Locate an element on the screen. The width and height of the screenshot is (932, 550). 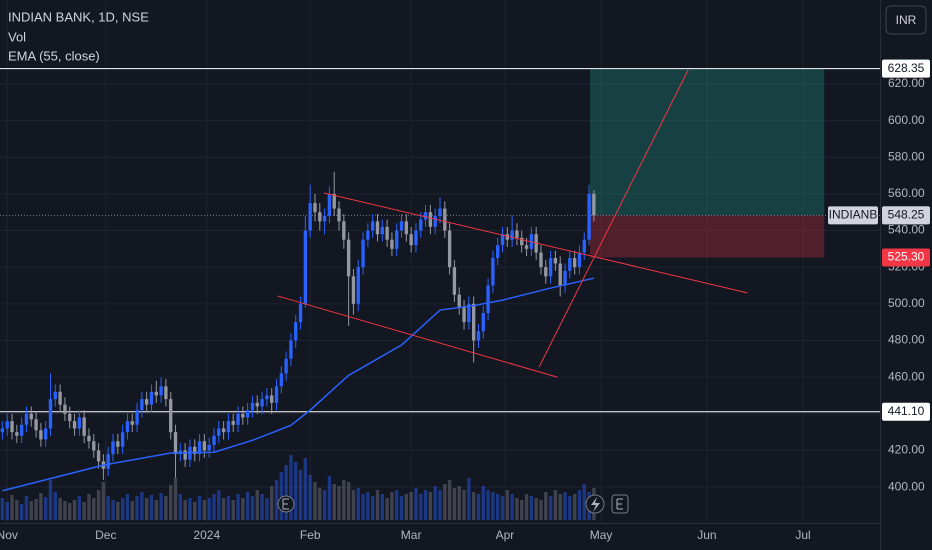
currency-button is located at coordinates (906, 20).